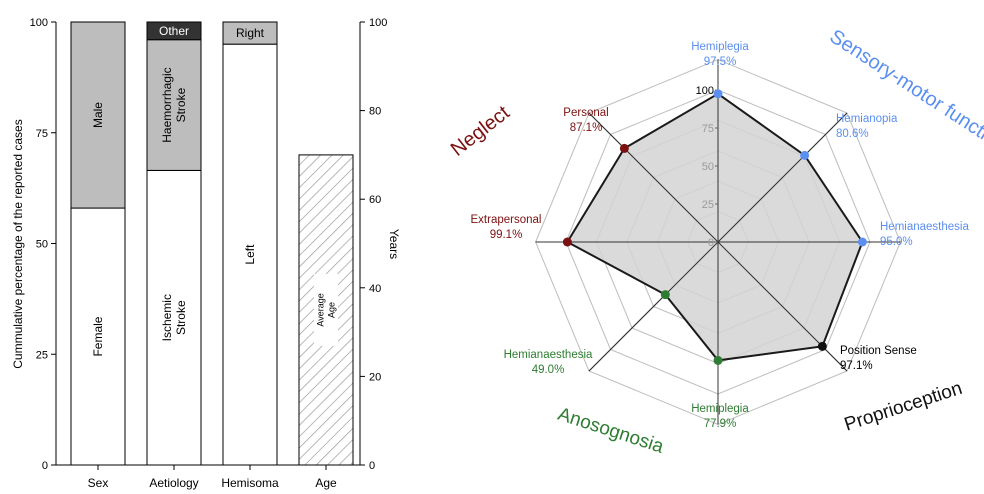 The image size is (984, 494). I want to click on axis-value-label: 97.1%, so click(856, 366).